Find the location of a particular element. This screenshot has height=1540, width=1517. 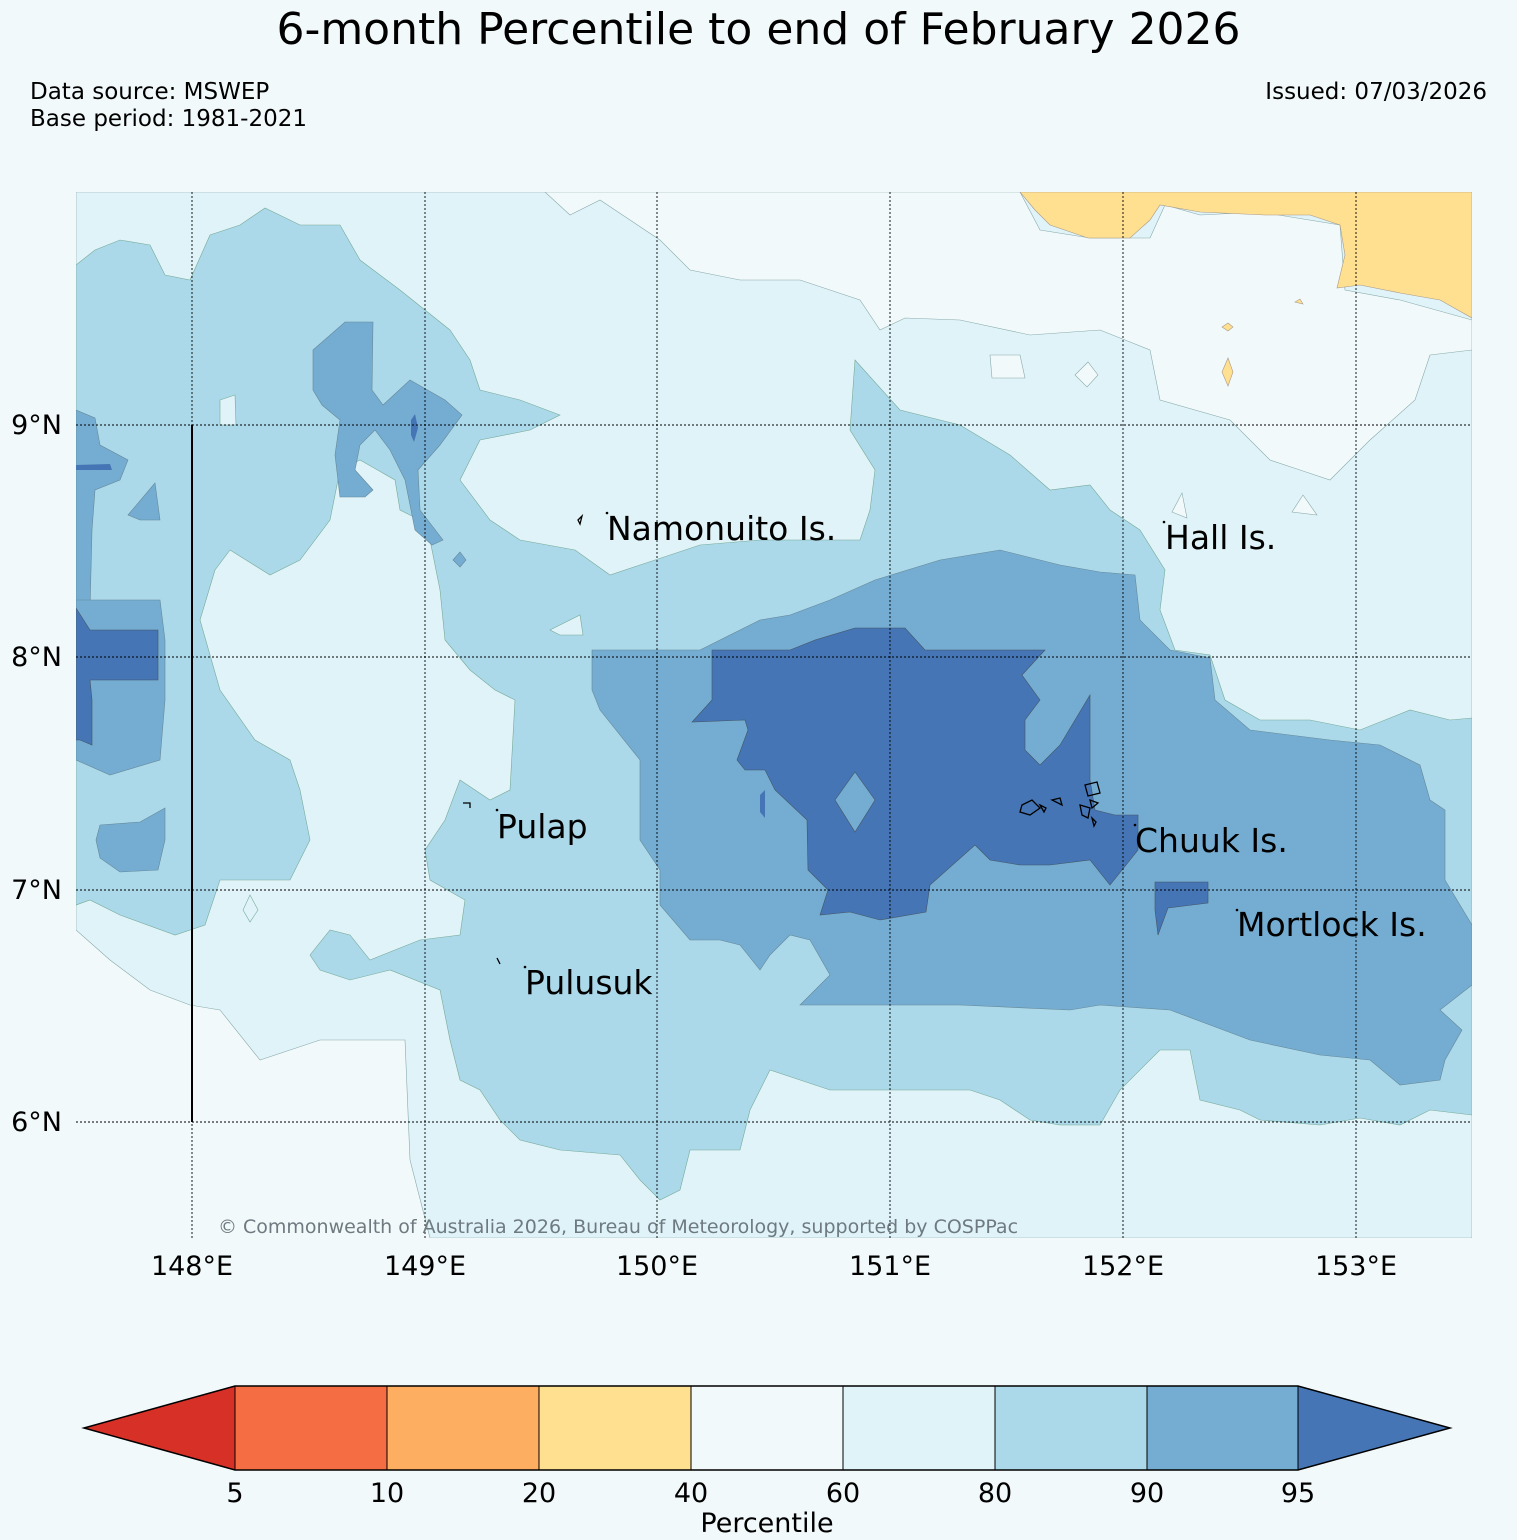

place-label-chuuk: Chuuk Is. is located at coordinates (1211, 840).